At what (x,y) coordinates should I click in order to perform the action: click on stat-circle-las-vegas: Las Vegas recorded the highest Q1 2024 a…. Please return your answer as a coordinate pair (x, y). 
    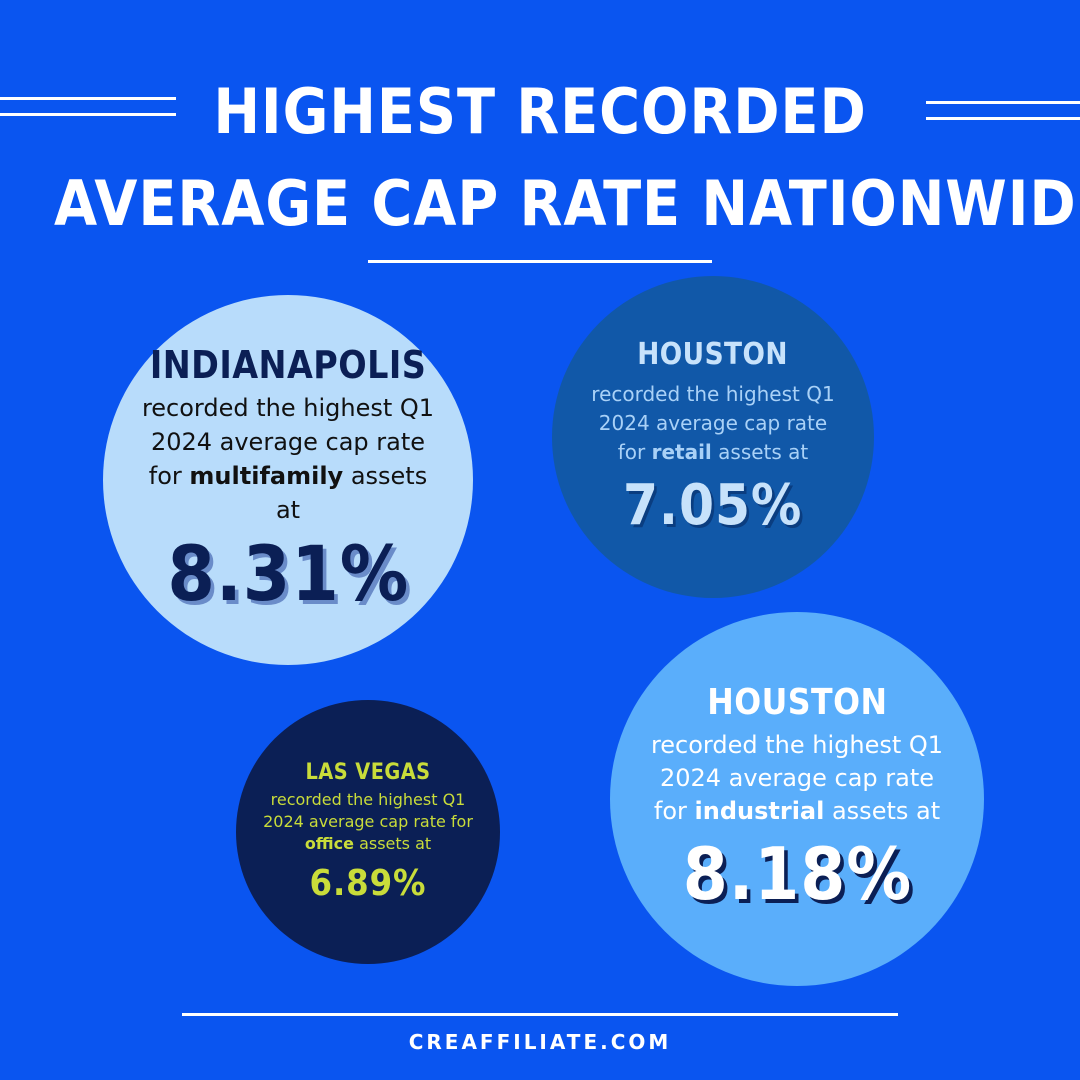
    Looking at the image, I should click on (368, 832).